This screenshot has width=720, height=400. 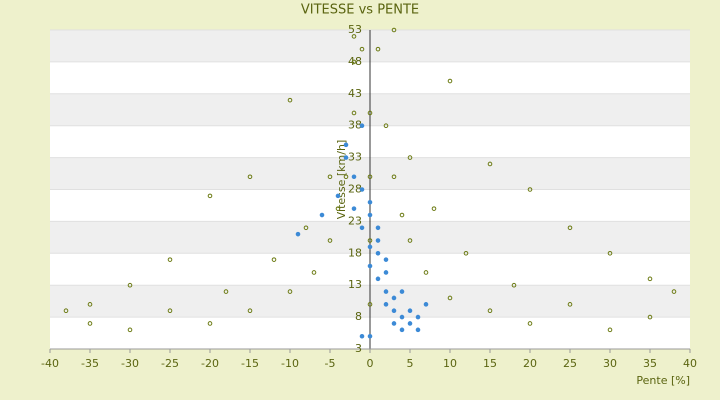 What do you see at coordinates (663, 380) in the screenshot?
I see `x-axis-label: Pente [%]` at bounding box center [663, 380].